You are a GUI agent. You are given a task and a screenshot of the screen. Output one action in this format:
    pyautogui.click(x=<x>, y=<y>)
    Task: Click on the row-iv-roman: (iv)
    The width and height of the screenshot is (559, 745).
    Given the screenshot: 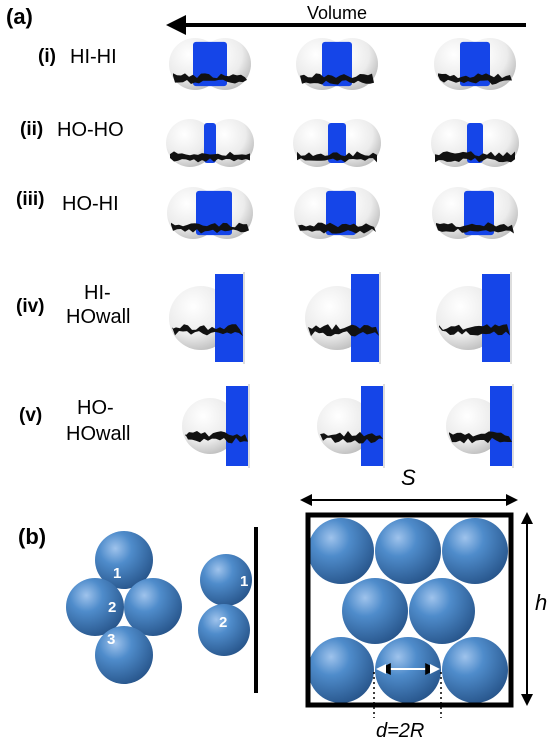 What is the action you would take?
    pyautogui.click(x=30, y=306)
    